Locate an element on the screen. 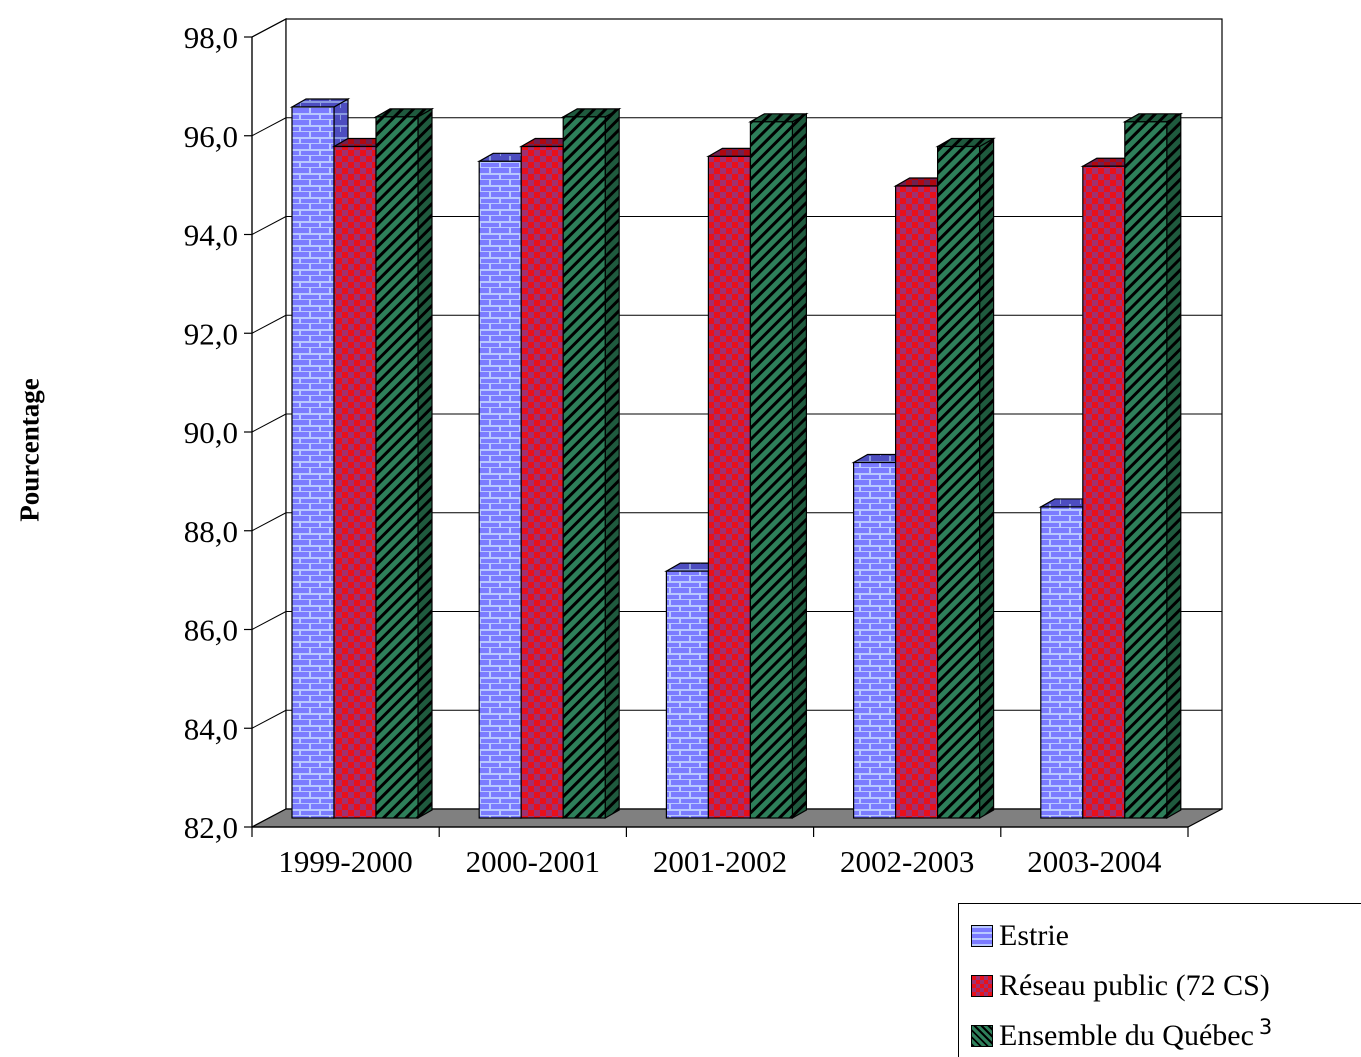 This screenshot has width=1361, height=1057. y-axis-title: Pourcentage is located at coordinates (30, 450).